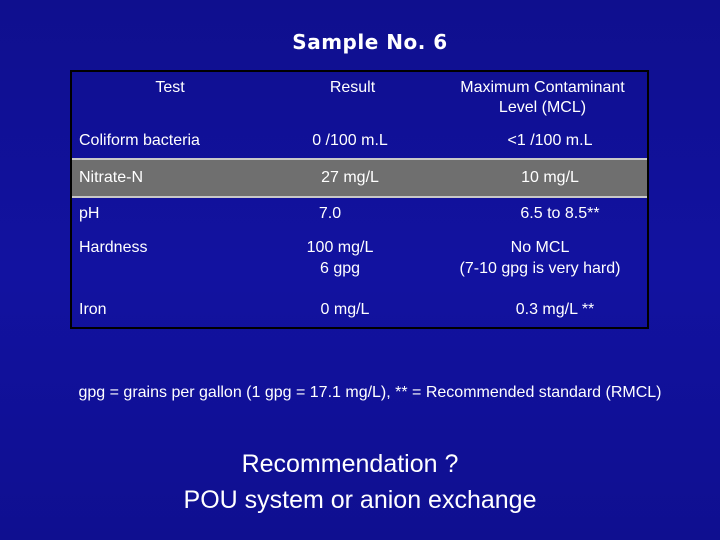 This screenshot has width=720, height=540. Describe the element at coordinates (540, 247) in the screenshot. I see `row-hardness-mcl-line1: No MCL` at that location.